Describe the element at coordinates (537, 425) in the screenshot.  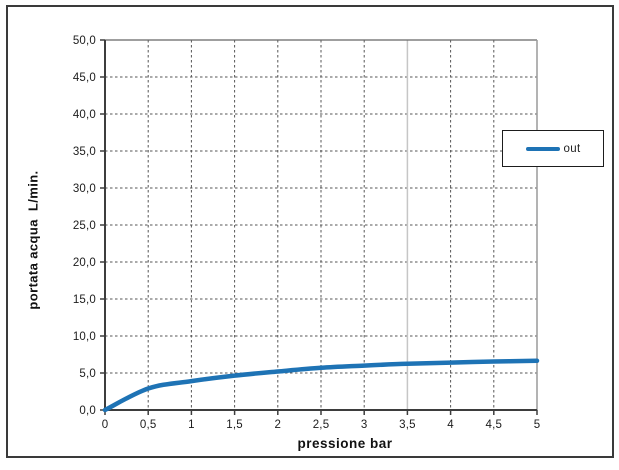
I see `x-tick-label: 5` at that location.